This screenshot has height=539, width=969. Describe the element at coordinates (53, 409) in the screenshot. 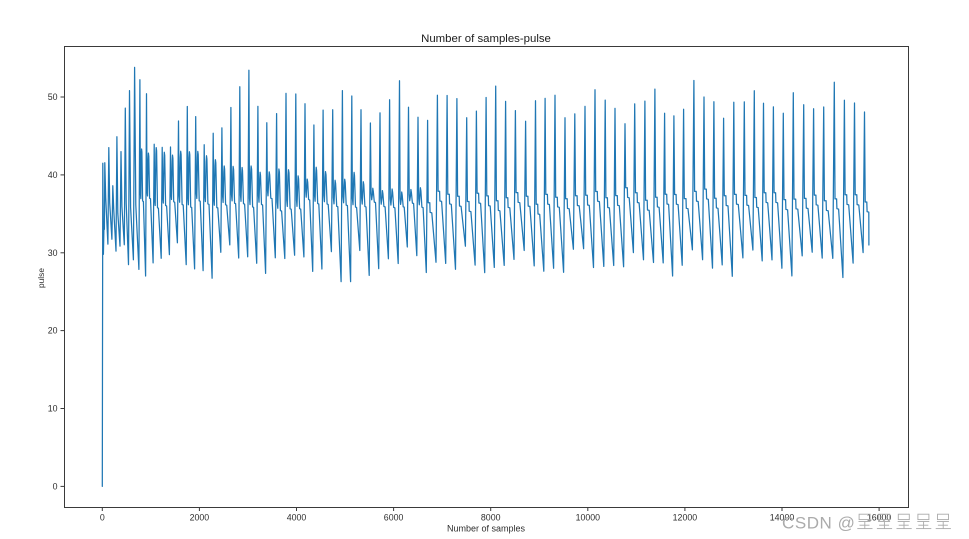

I see `svg-text: 10` at that location.